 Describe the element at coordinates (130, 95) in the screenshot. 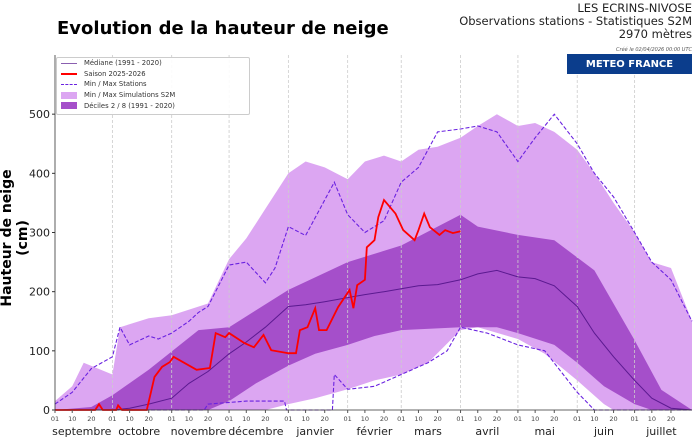

I see `legend-label: Min / Max Simulations S2M` at that location.